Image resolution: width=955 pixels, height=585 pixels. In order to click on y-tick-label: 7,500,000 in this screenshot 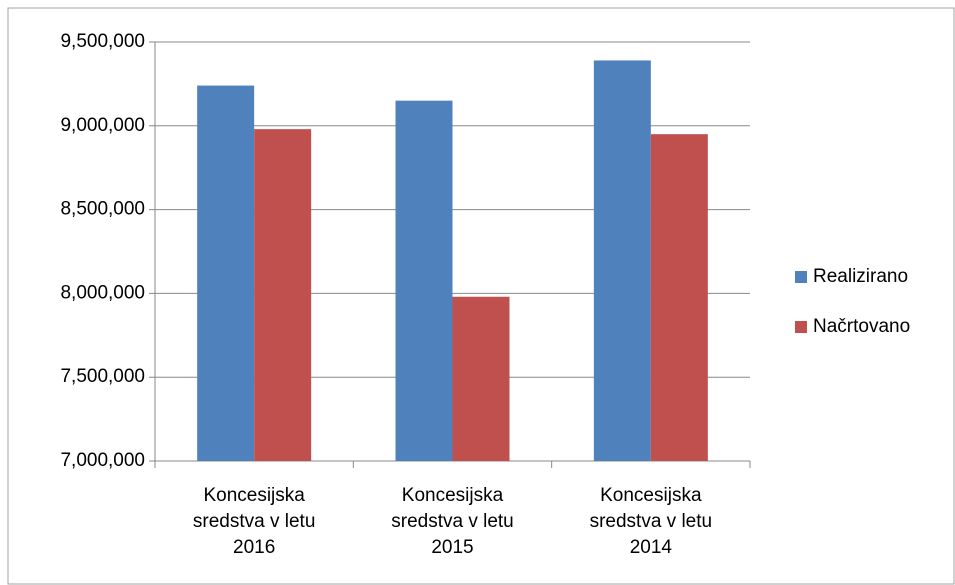, I will do `click(102, 376)`.